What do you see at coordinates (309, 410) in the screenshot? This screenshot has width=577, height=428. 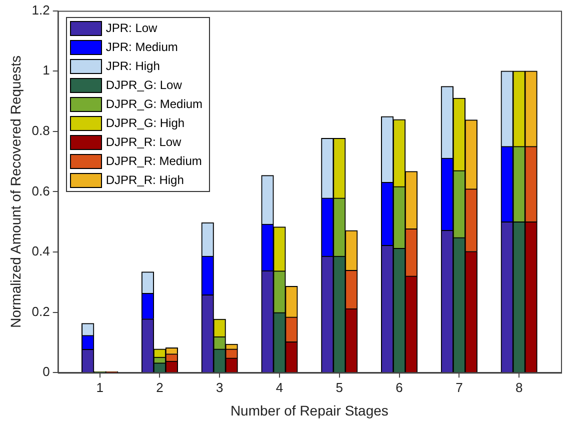 I see `x-axis-title: Number of Repair Stages` at bounding box center [309, 410].